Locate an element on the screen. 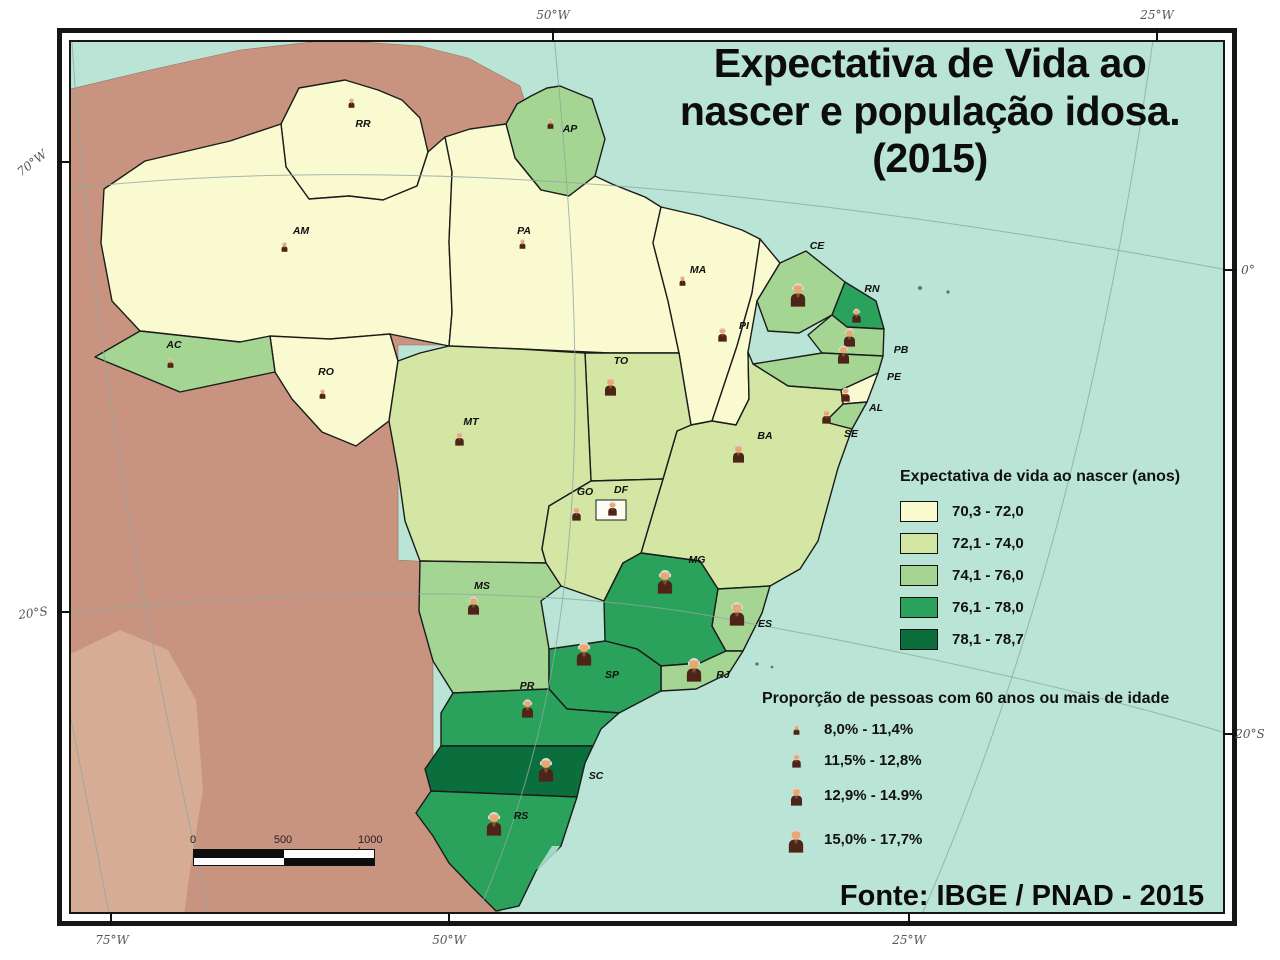  elder-icon-glyph-TO is located at coordinates (610, 385).